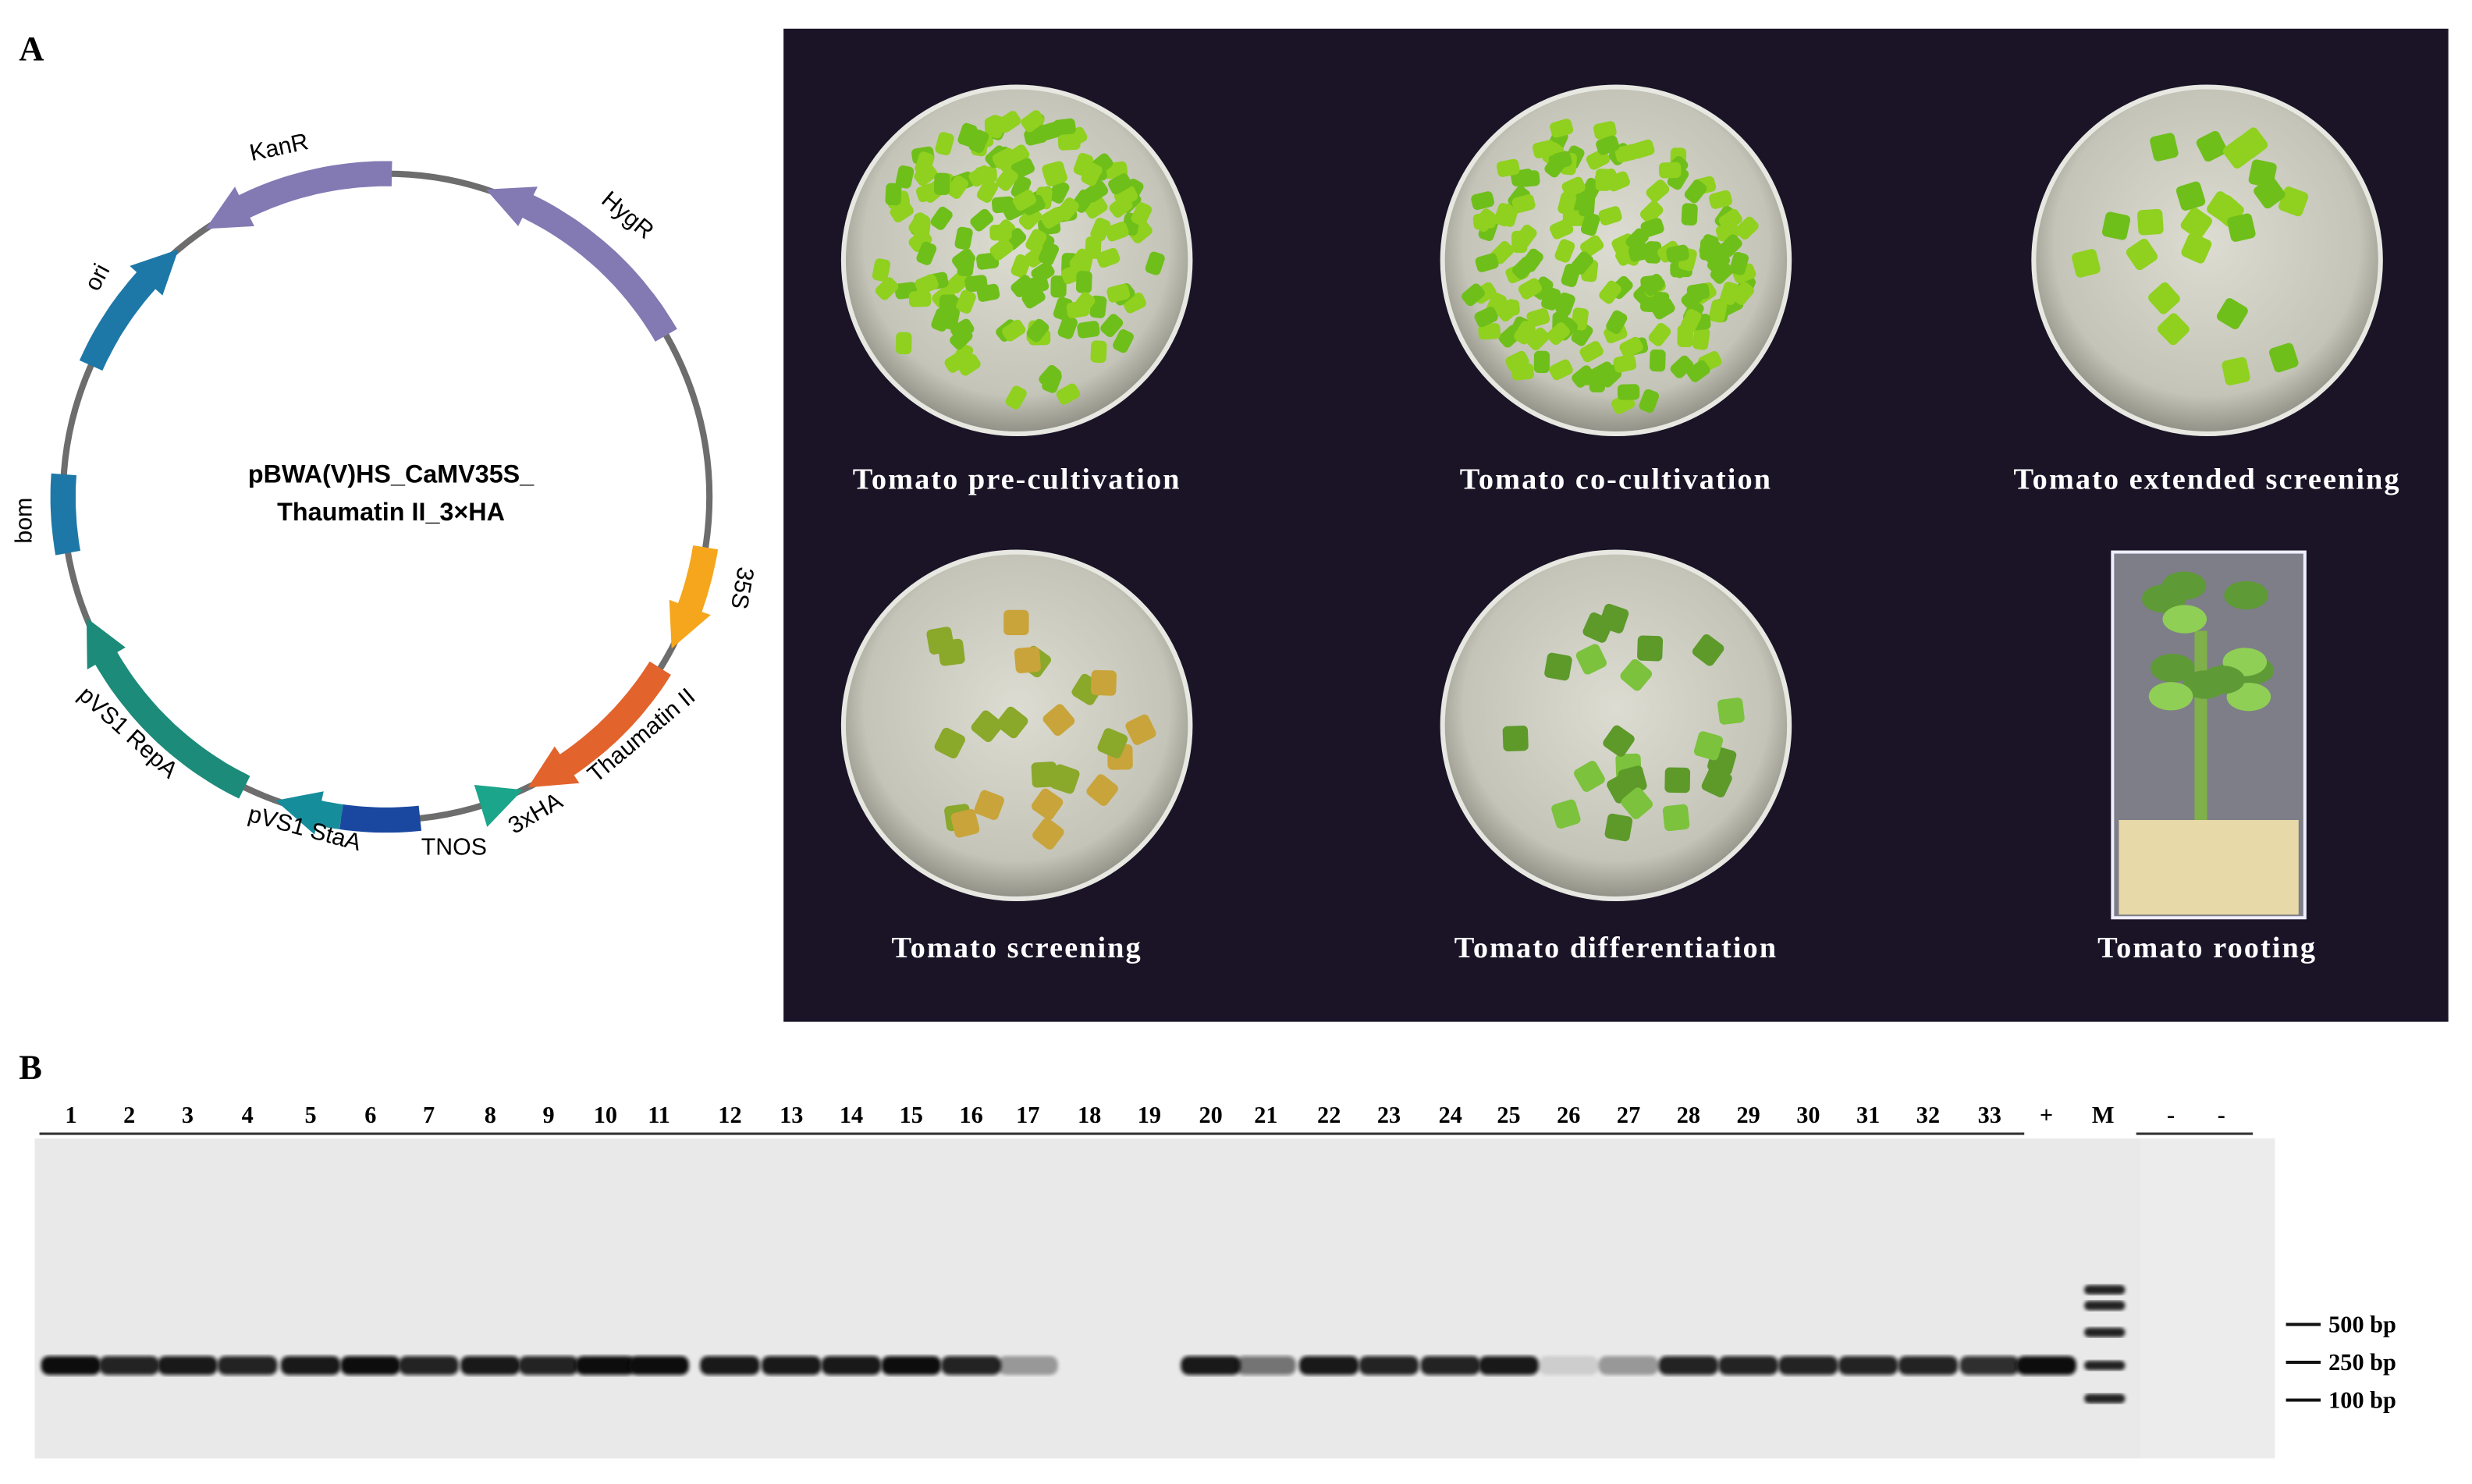 This screenshot has width=2472, height=1484. What do you see at coordinates (605, 1115) in the screenshot?
I see `lane-label: 10` at bounding box center [605, 1115].